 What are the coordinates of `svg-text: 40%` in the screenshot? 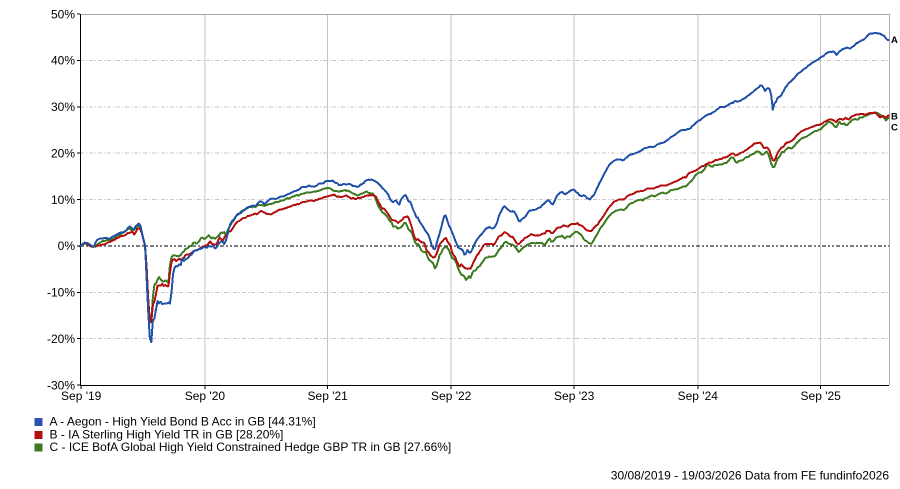 It's located at (63, 61).